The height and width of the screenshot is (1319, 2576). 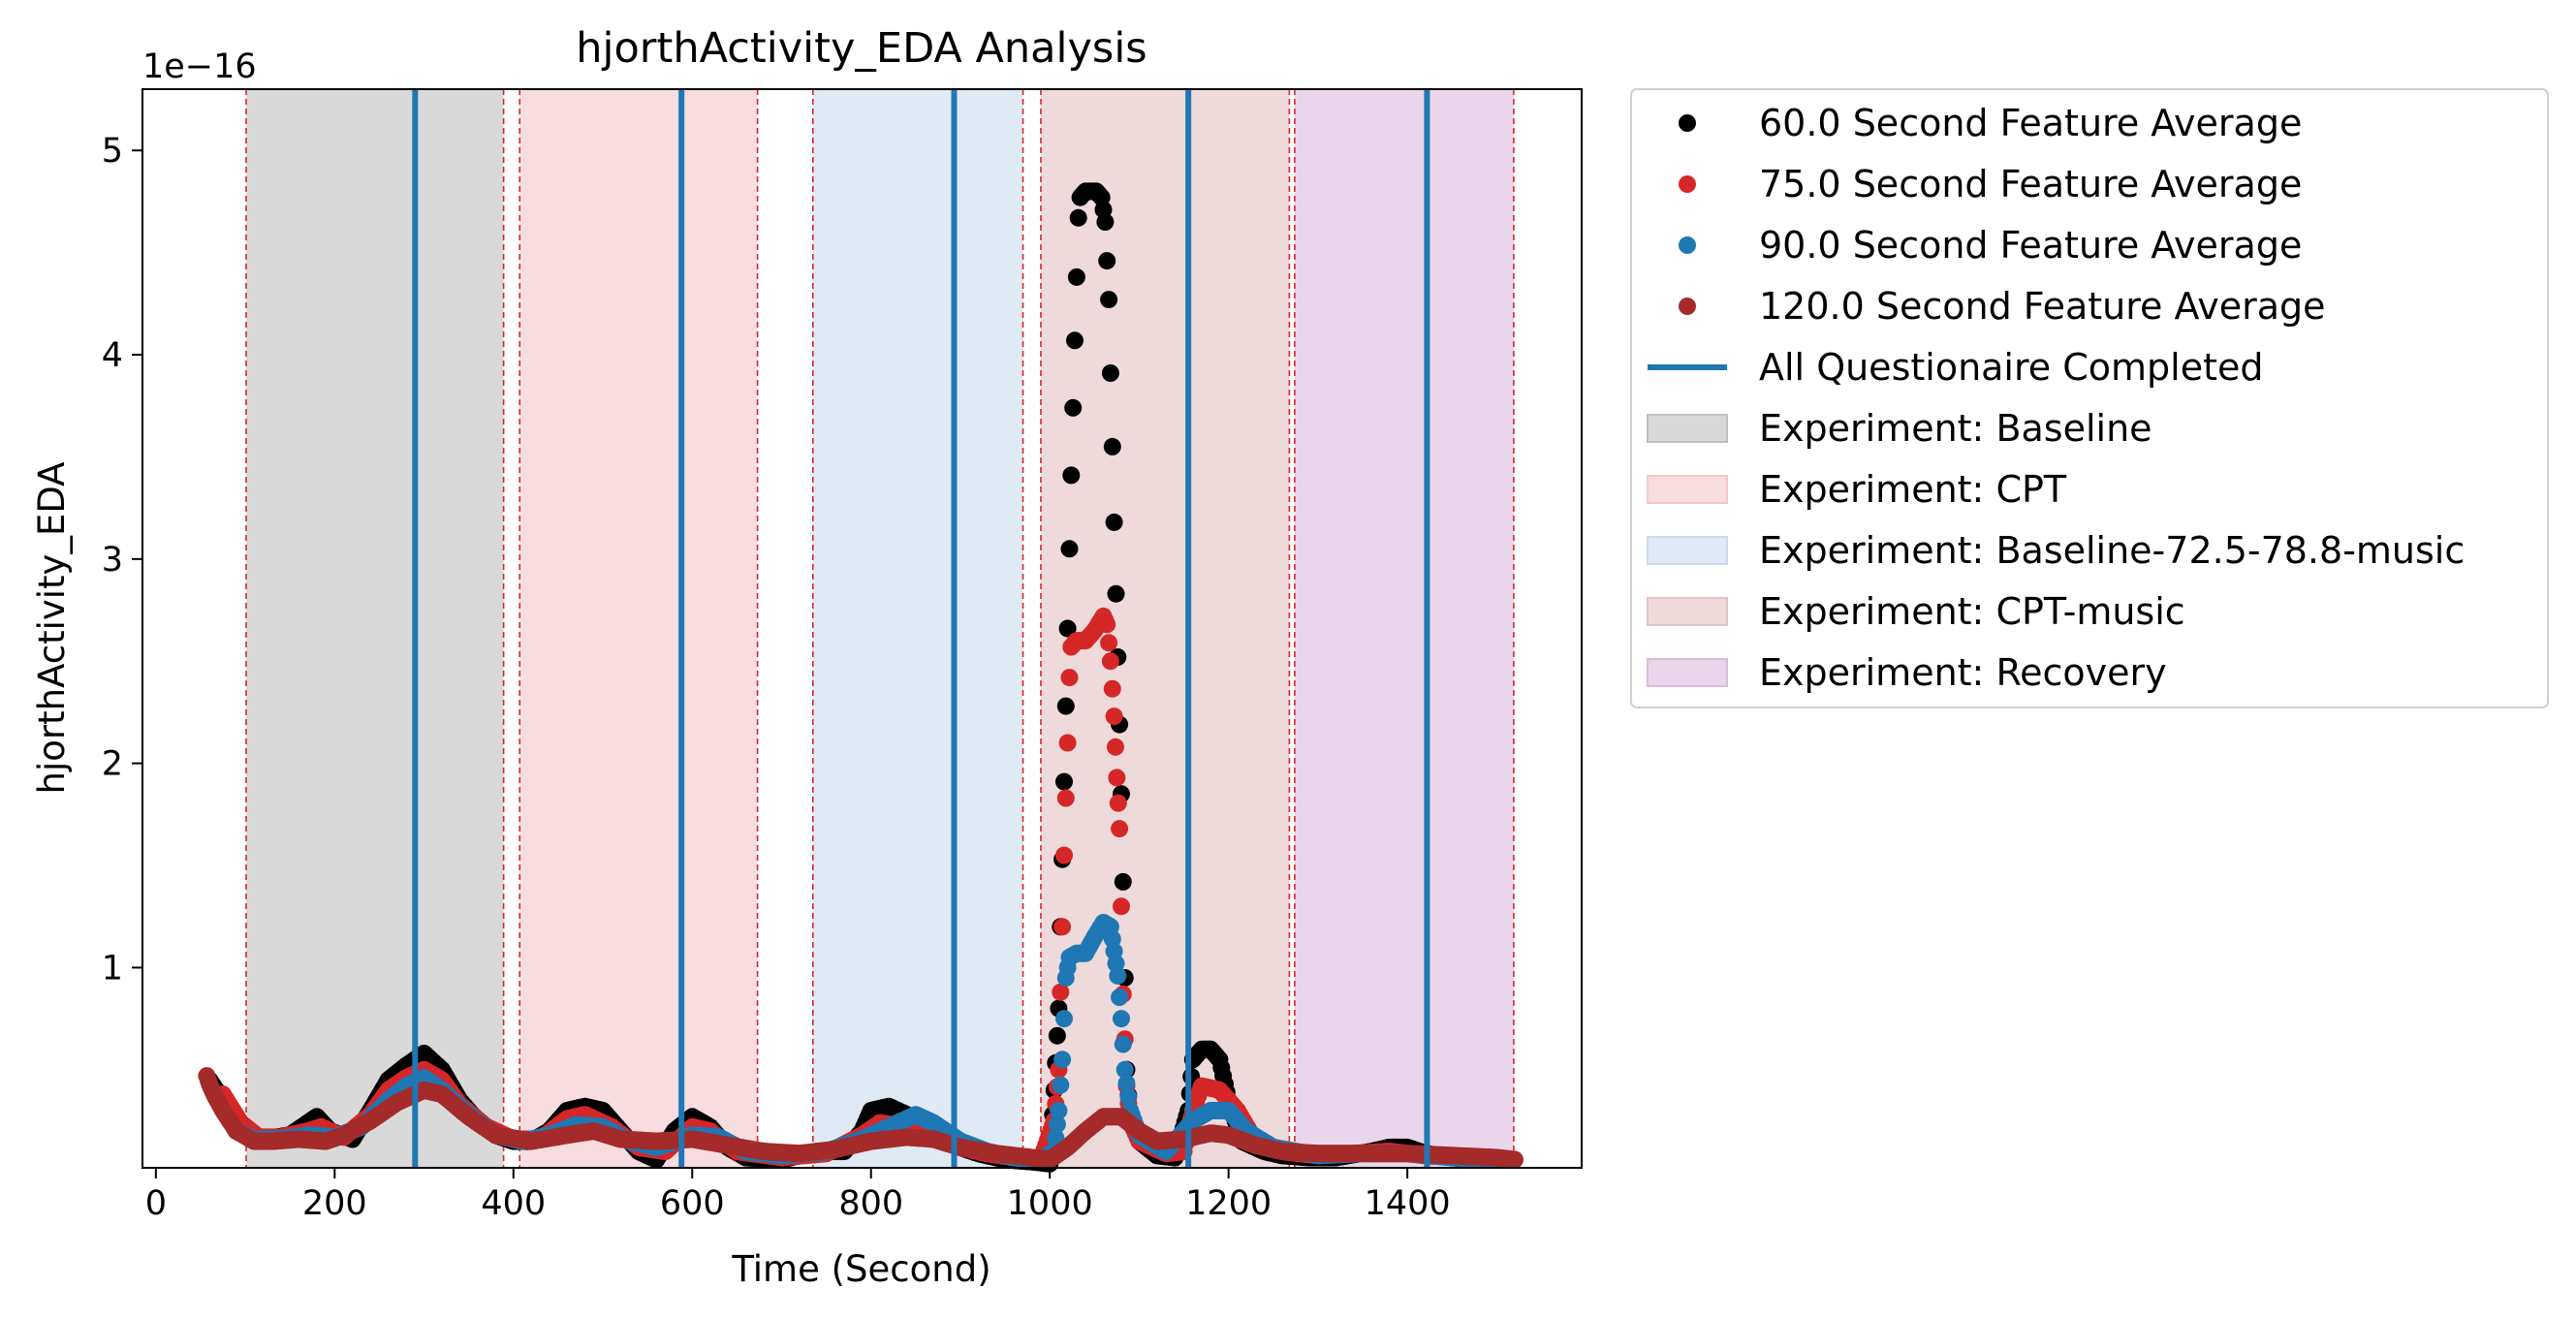 I want to click on x-tick-label: 600, so click(x=692, y=1203).